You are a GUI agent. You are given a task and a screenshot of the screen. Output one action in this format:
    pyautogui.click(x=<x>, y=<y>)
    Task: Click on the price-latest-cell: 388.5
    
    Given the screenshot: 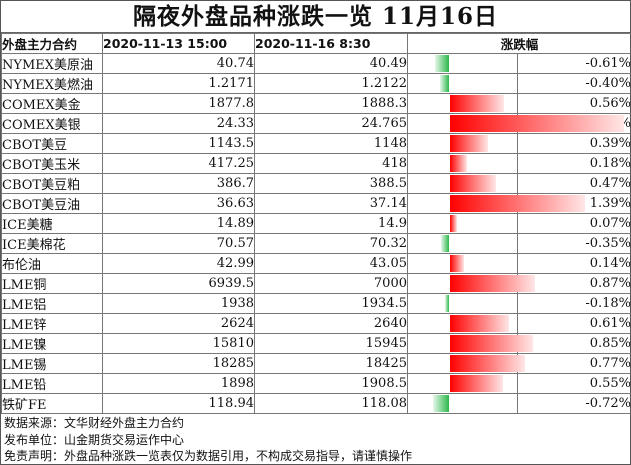 What is the action you would take?
    pyautogui.click(x=331, y=183)
    